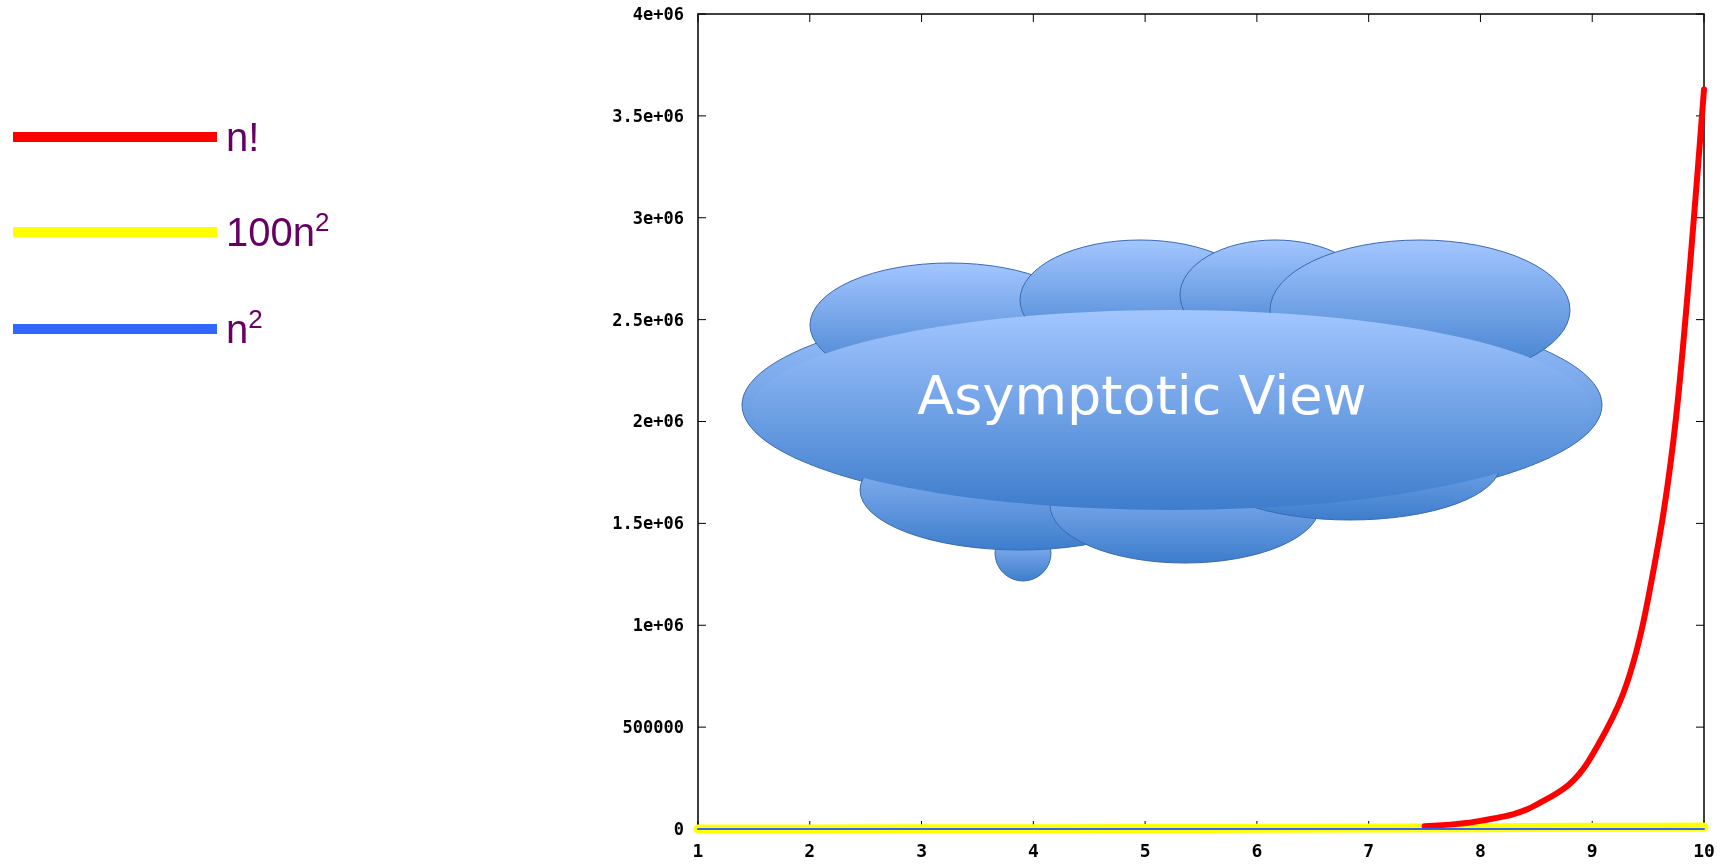 This screenshot has width=1729, height=867. Describe the element at coordinates (1145, 850) in the screenshot. I see `x-tick-label: 5` at that location.